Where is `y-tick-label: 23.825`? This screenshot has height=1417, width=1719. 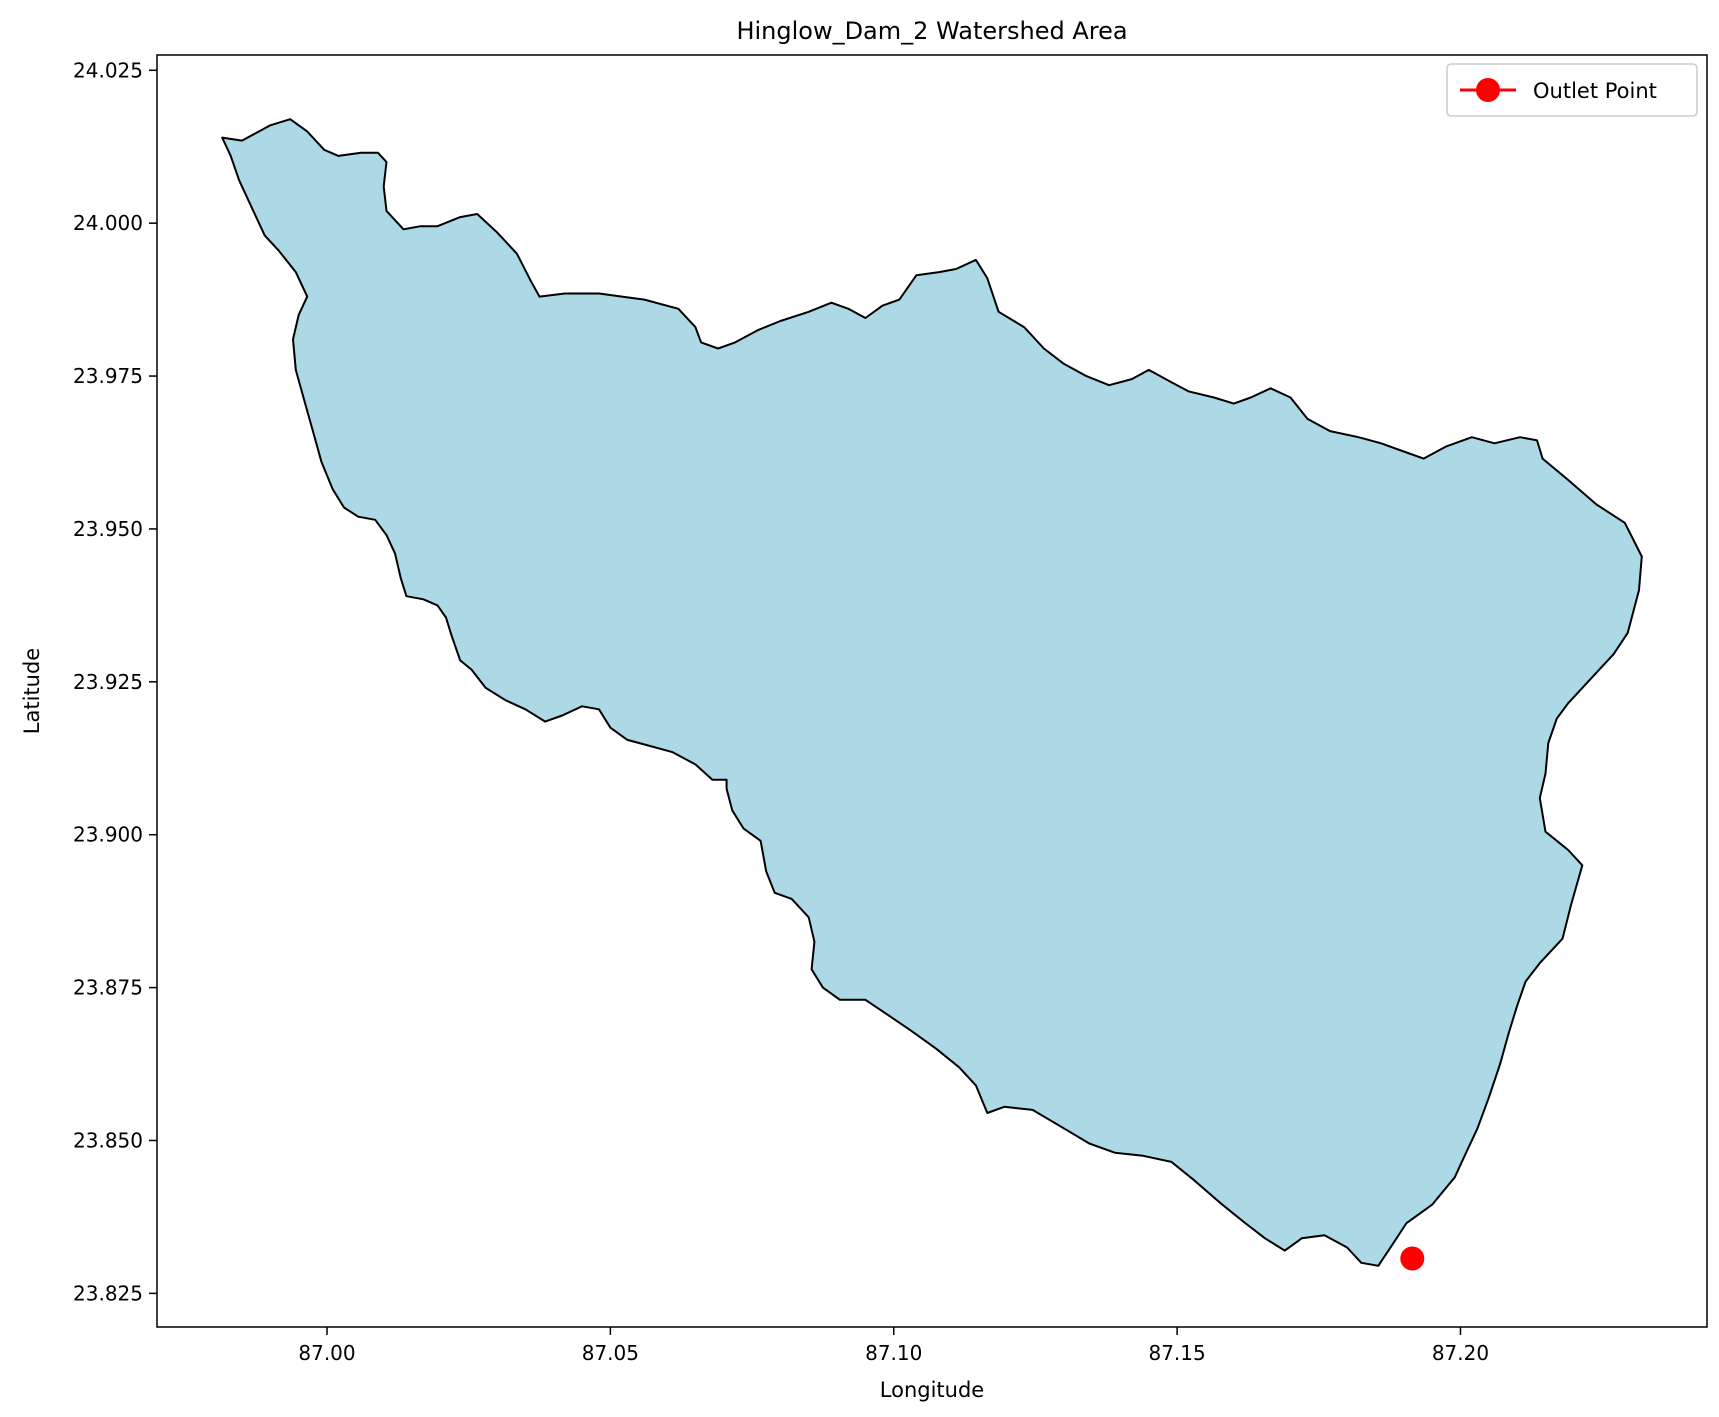 y-tick-label: 23.825 is located at coordinates (108, 1293).